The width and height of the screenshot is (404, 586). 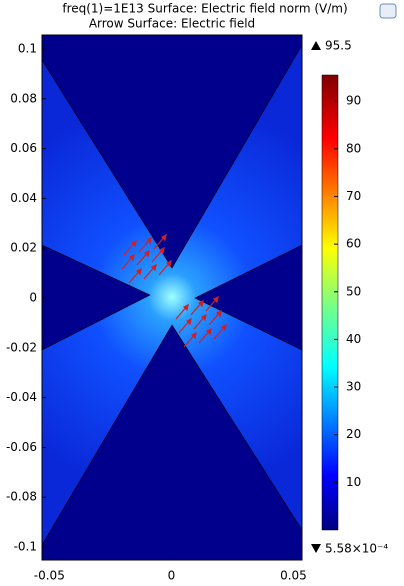 What do you see at coordinates (338, 46) in the screenshot?
I see `max-label: 95.5` at bounding box center [338, 46].